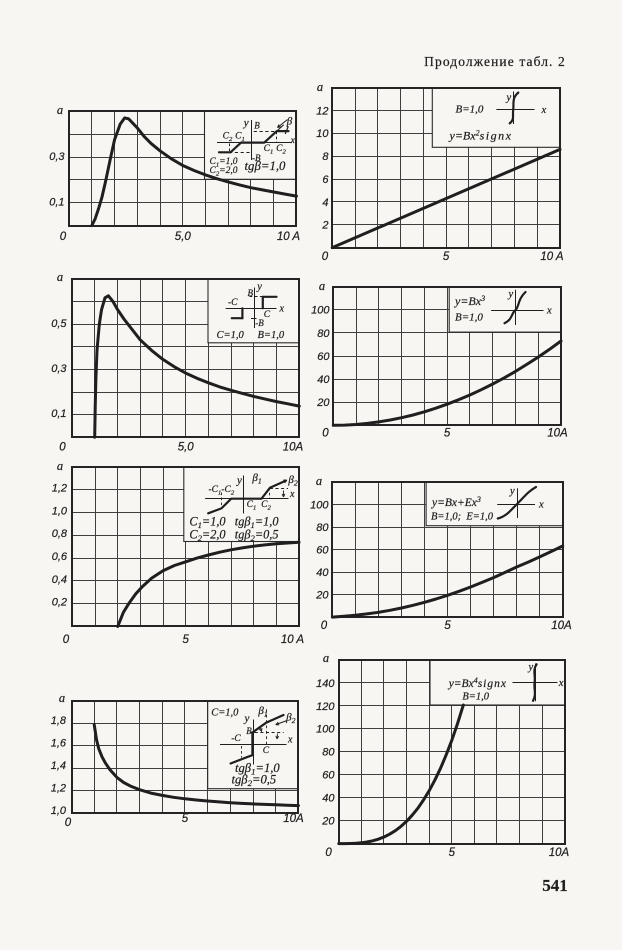  I want to click on svg-text: 140, so click(325, 684).